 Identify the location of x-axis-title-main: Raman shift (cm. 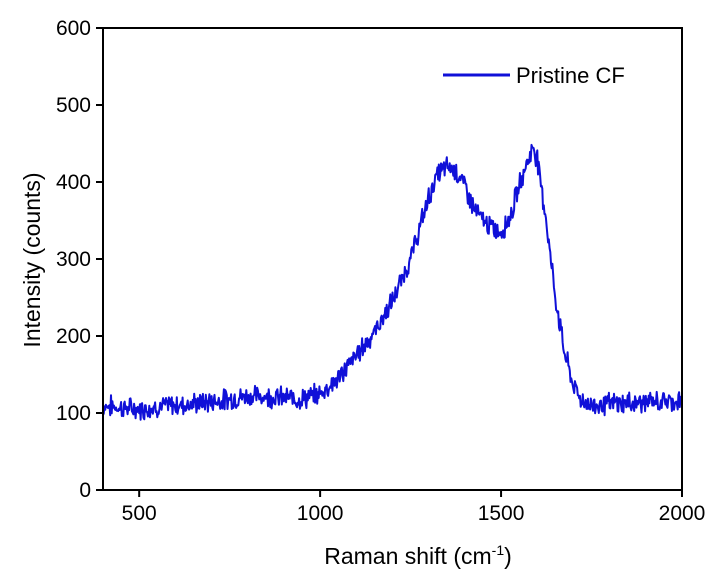
(407, 556).